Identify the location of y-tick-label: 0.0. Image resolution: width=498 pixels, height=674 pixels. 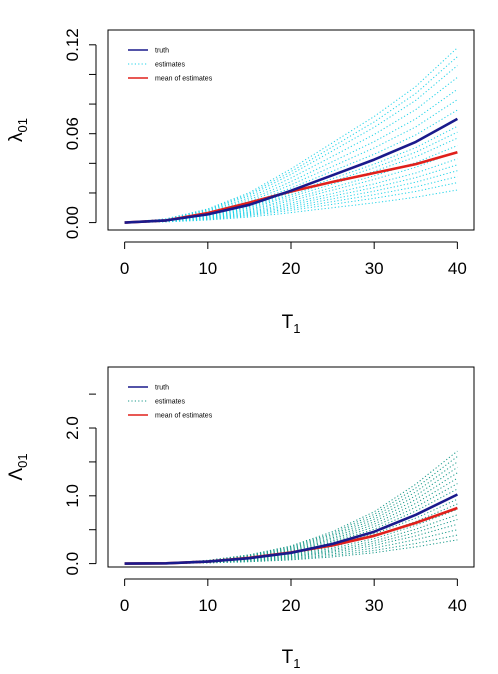
(72, 564).